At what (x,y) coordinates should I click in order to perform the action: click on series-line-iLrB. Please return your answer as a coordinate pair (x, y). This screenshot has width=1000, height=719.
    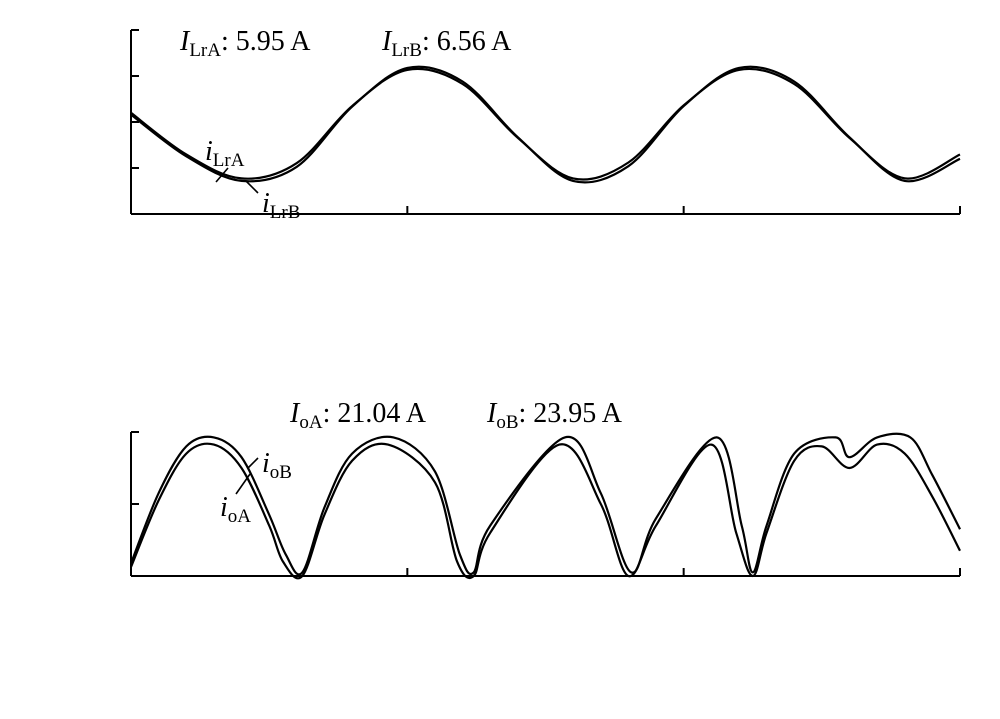
    Looking at the image, I should click on (545, 124).